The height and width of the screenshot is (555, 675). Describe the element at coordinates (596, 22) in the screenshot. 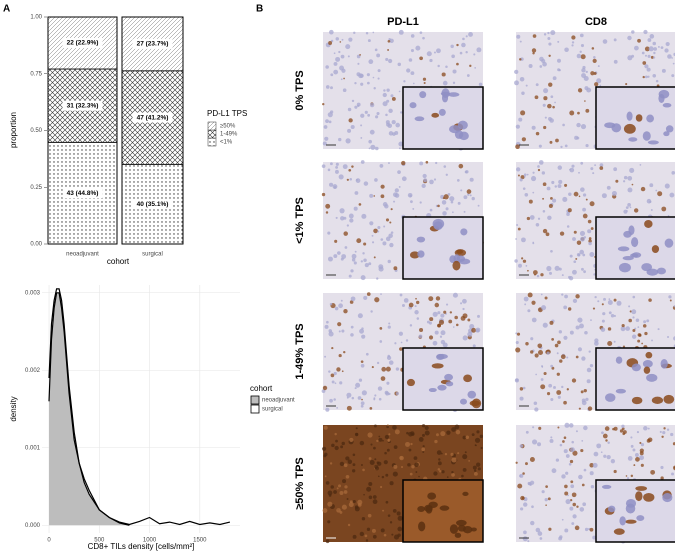

I see `column-header: CD8` at that location.